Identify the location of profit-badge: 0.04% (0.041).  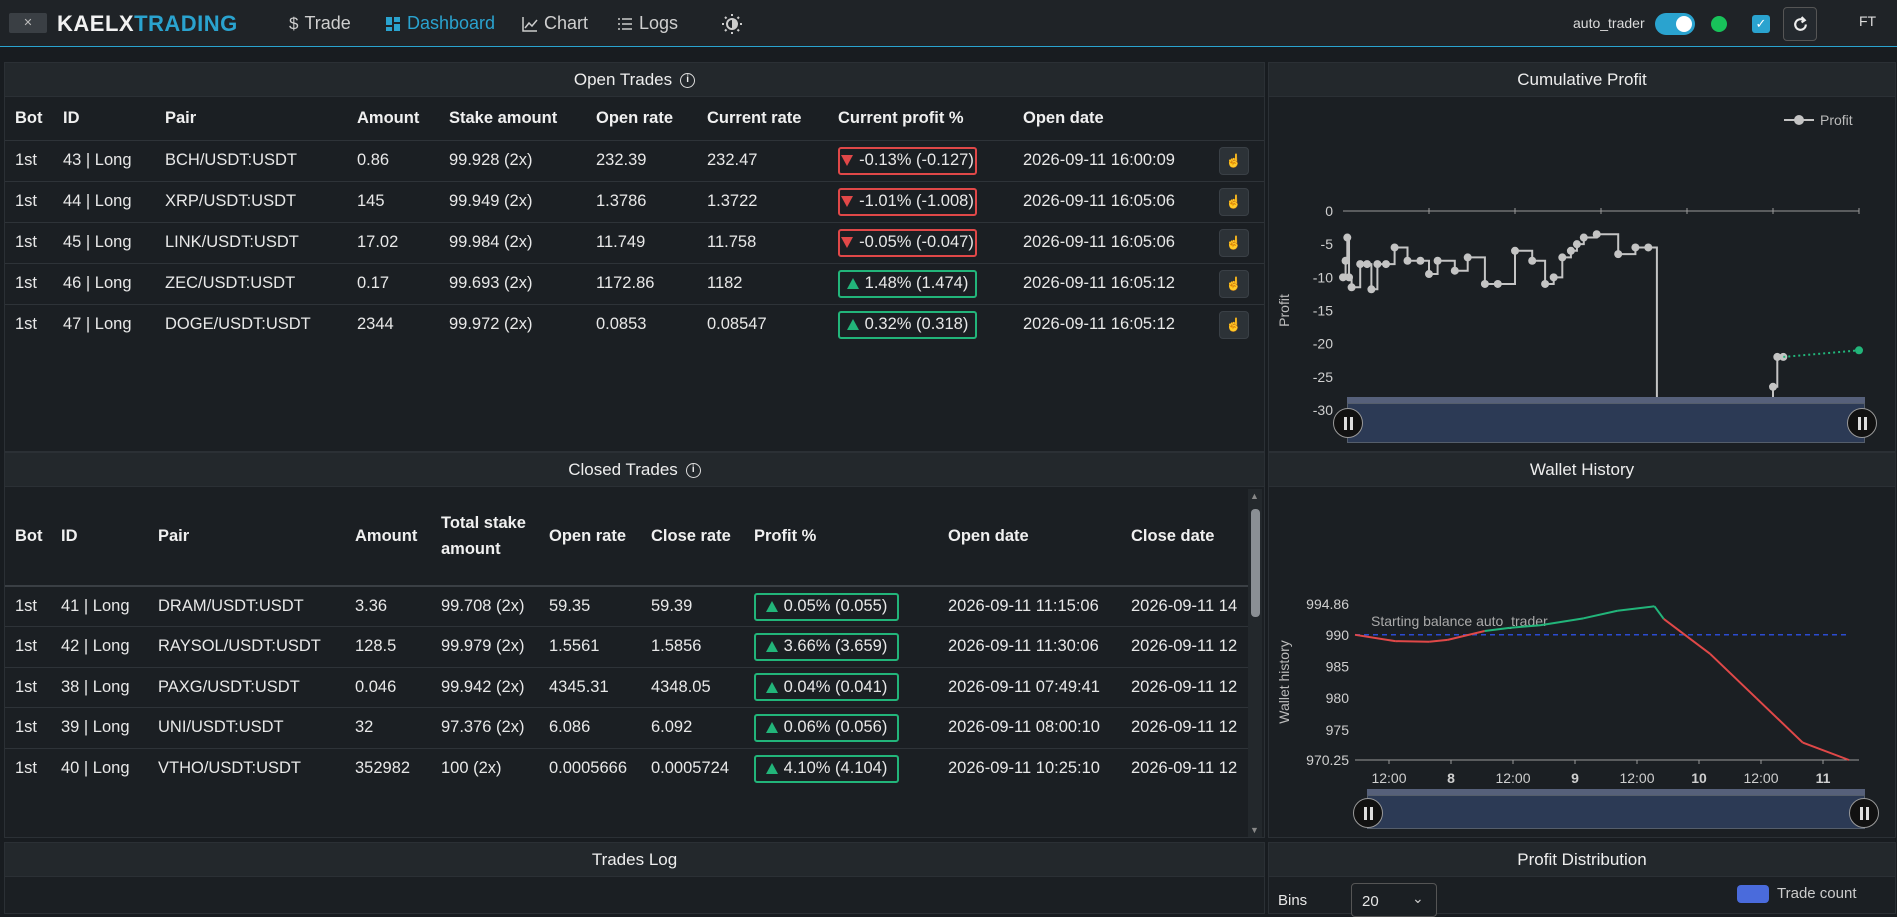
(826, 687).